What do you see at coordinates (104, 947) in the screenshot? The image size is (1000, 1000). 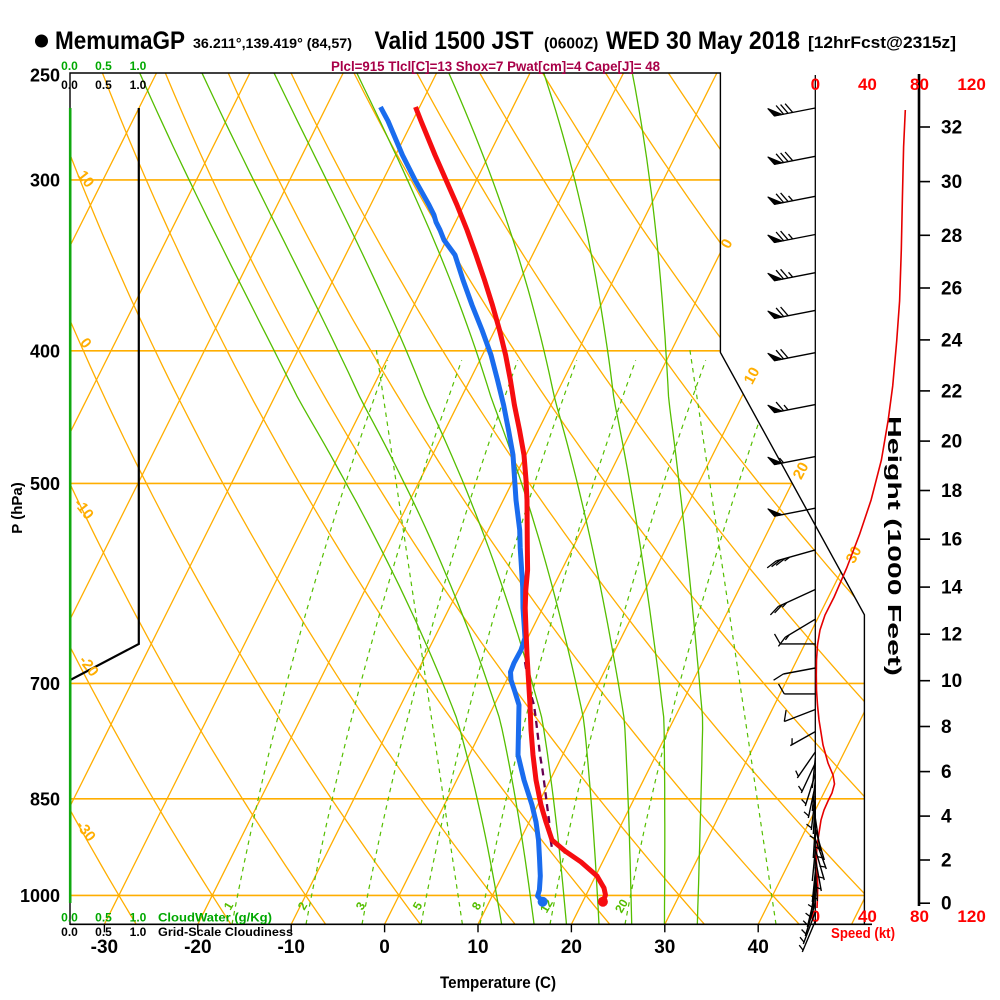 I see `svg-text: -30` at bounding box center [104, 947].